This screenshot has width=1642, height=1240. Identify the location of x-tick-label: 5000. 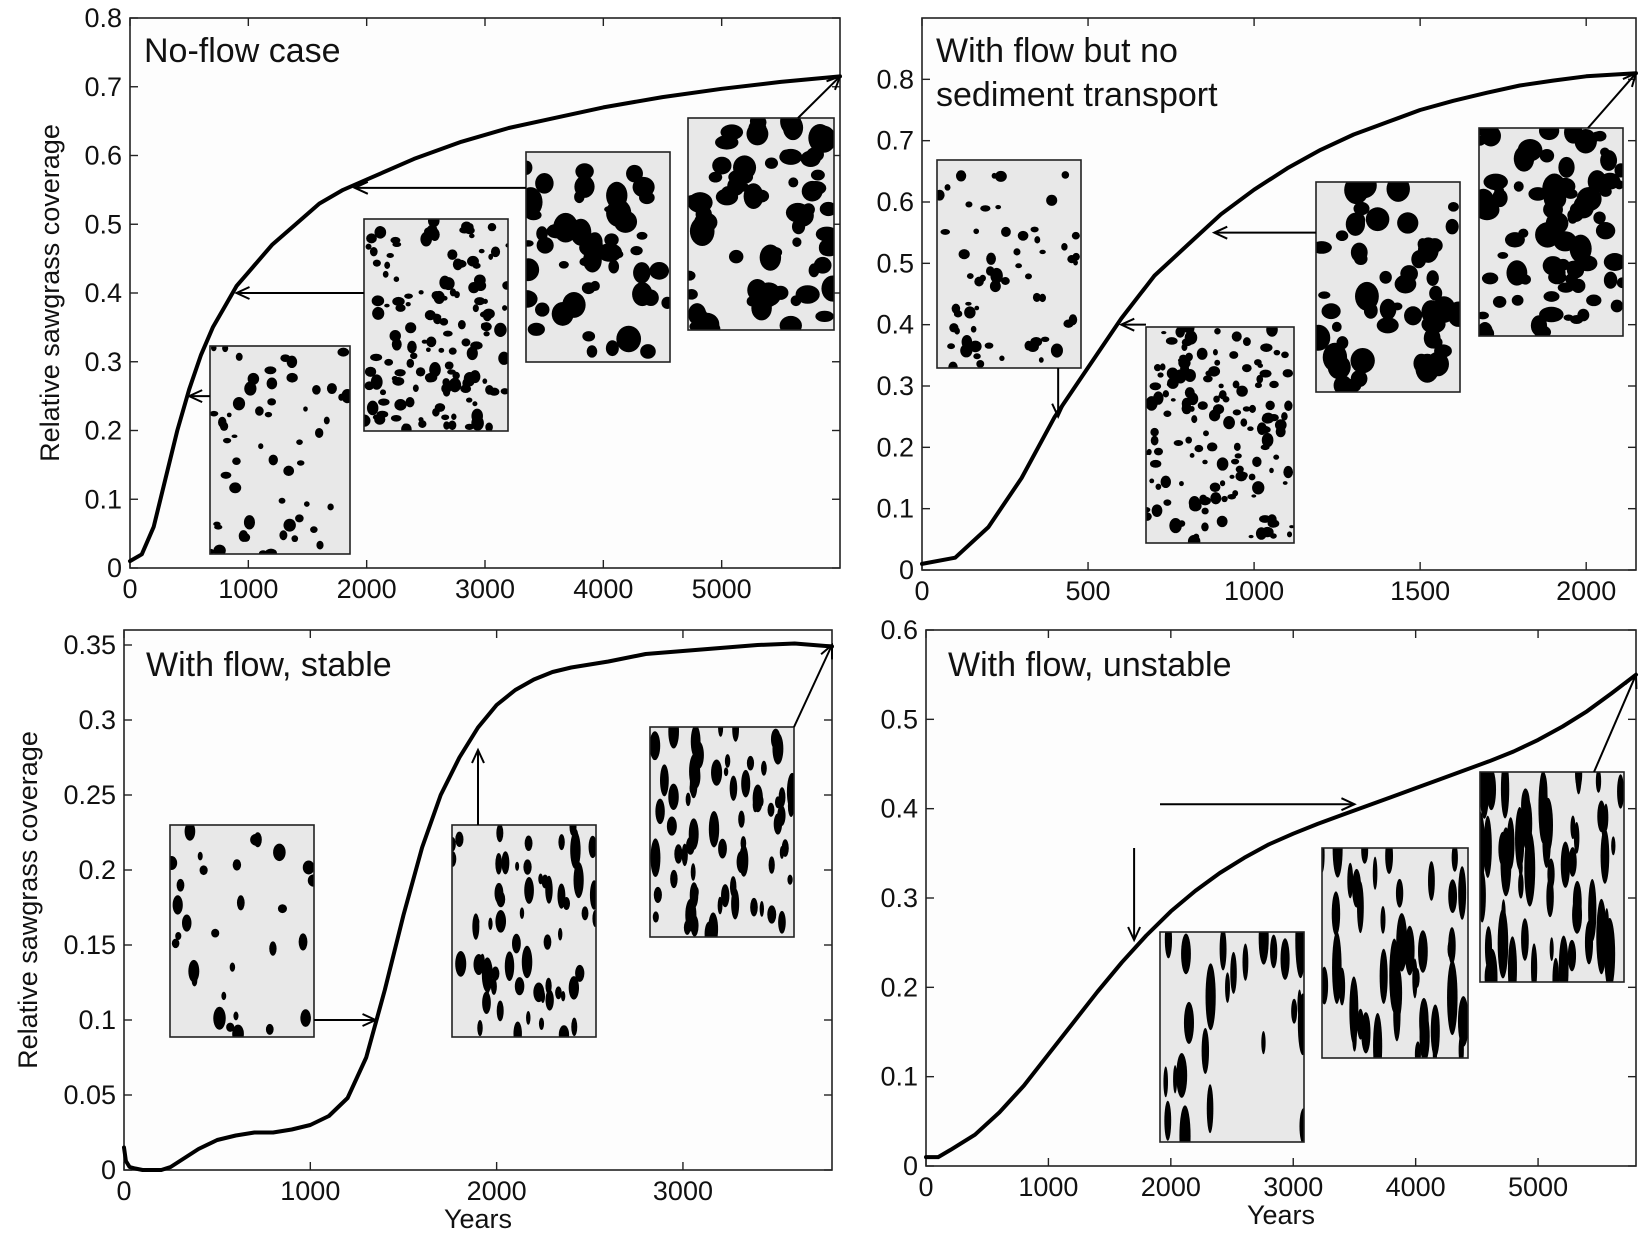
(722, 589).